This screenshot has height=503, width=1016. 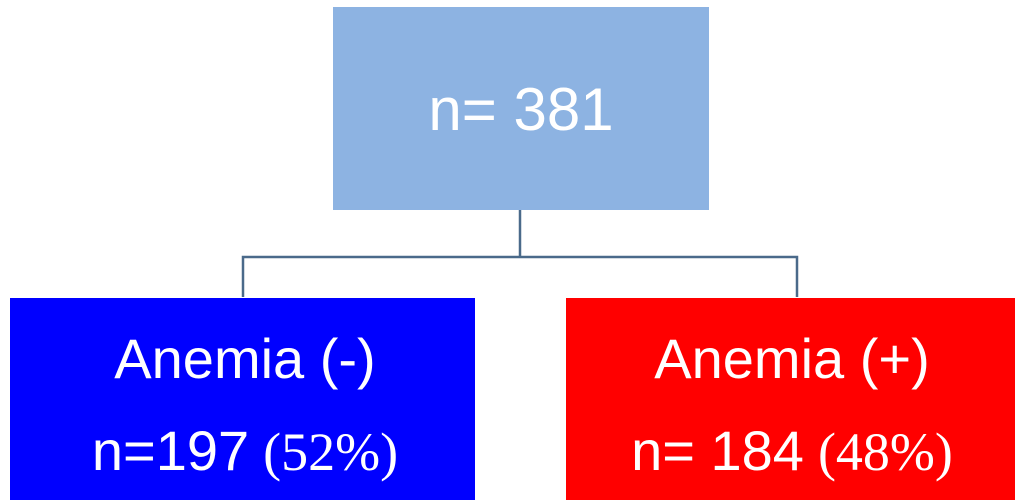 I want to click on root-box, so click(x=521, y=108).